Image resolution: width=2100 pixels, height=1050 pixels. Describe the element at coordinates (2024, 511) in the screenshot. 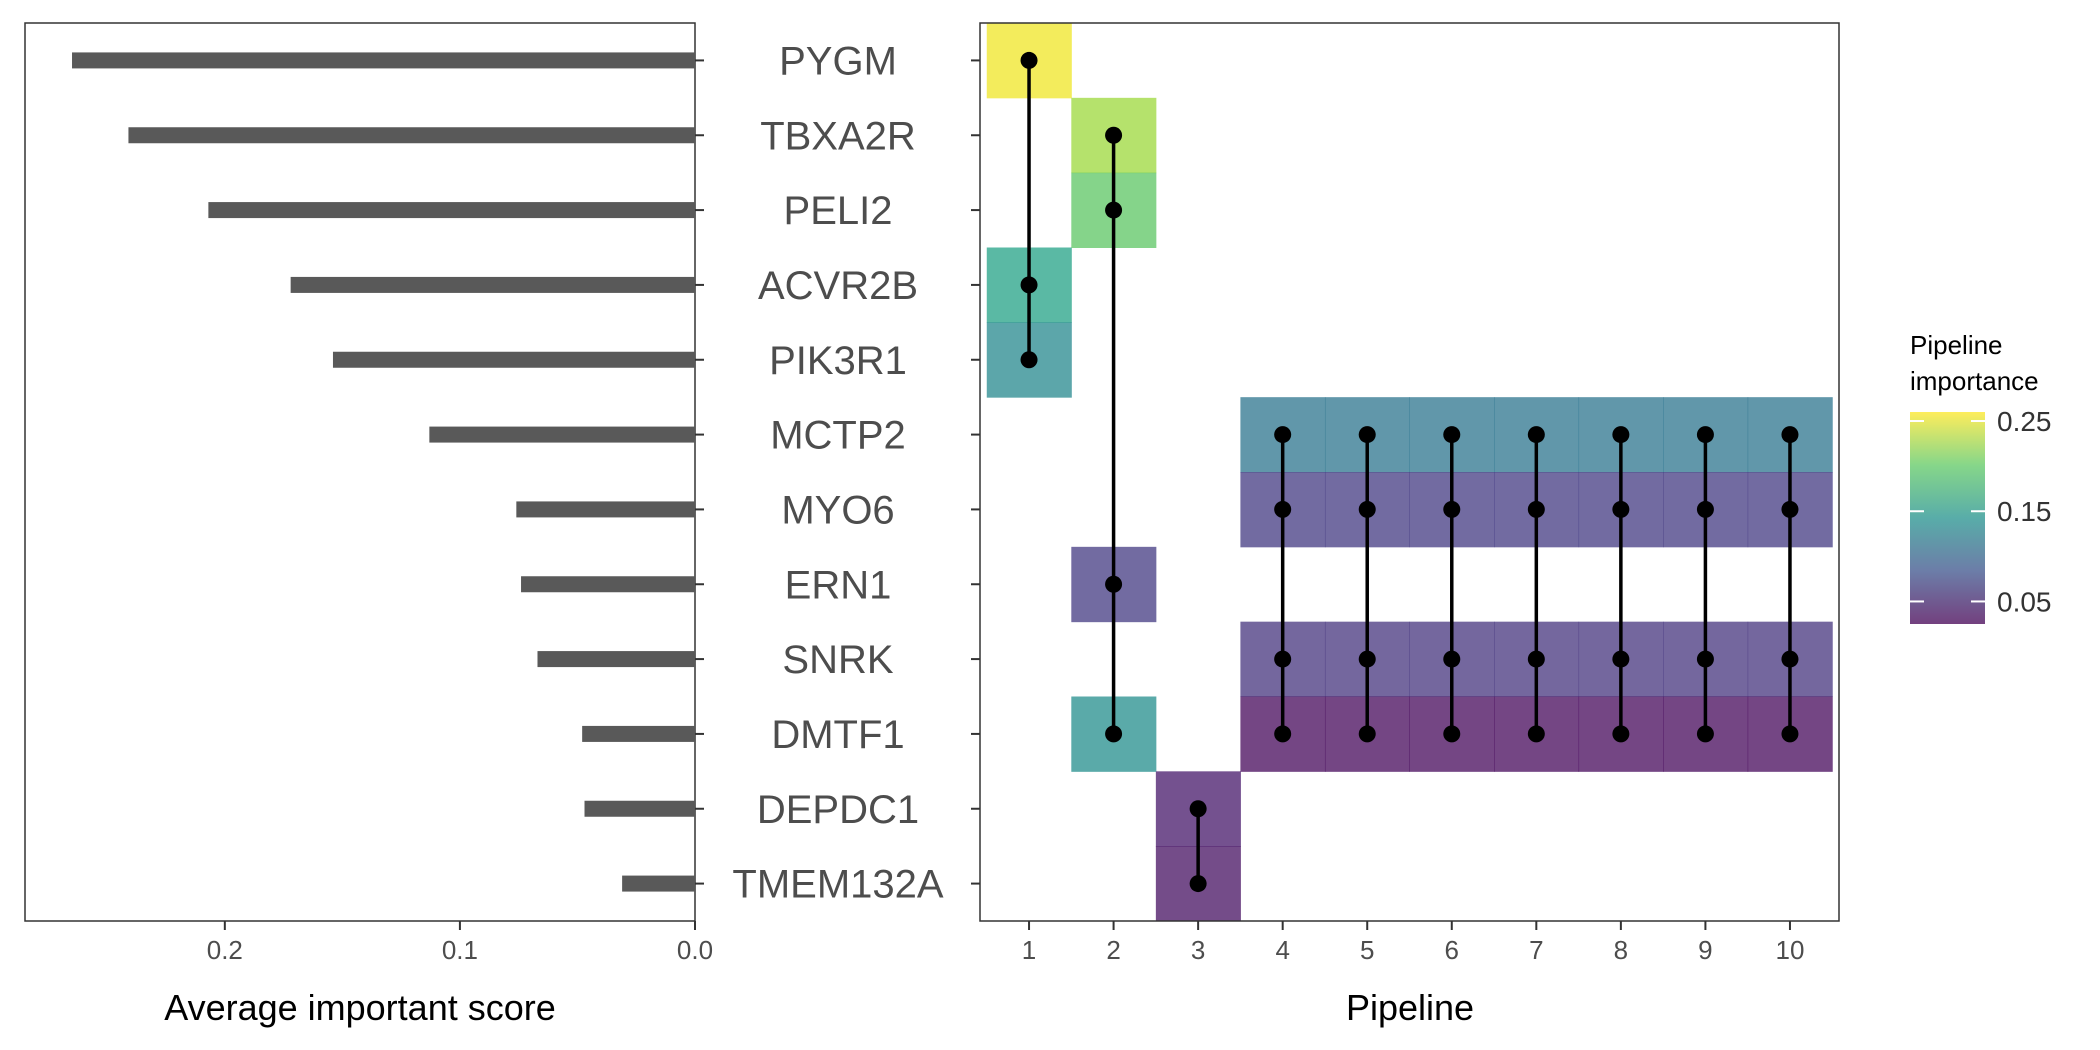

I see `legend-label: 0.15` at that location.